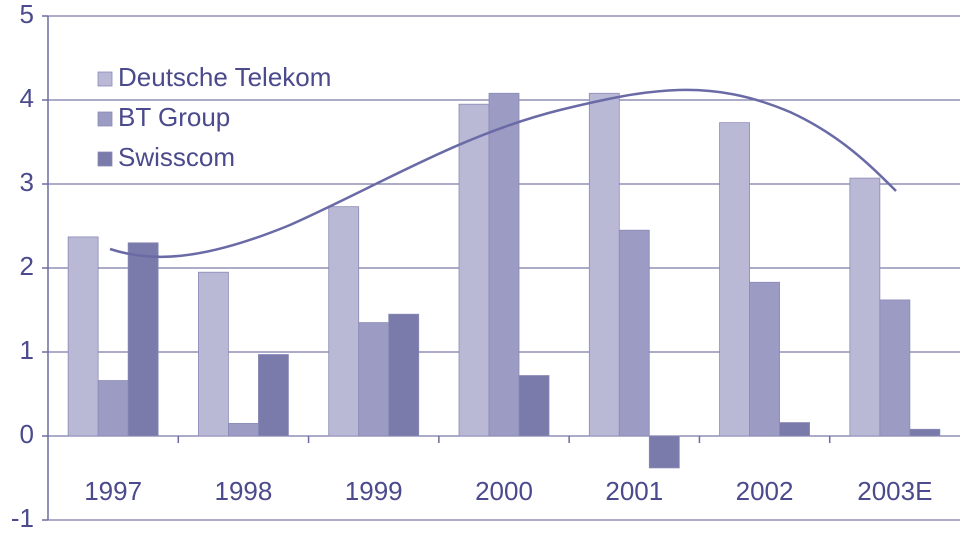 This screenshot has height=533, width=966. Describe the element at coordinates (27, 350) in the screenshot. I see `y-tick-label: 1` at that location.